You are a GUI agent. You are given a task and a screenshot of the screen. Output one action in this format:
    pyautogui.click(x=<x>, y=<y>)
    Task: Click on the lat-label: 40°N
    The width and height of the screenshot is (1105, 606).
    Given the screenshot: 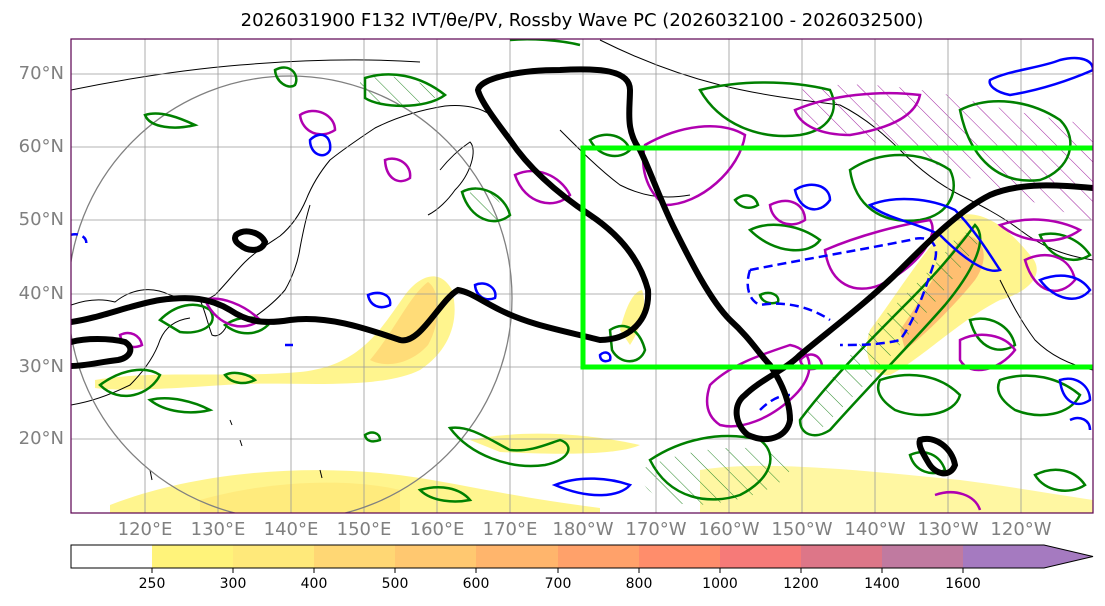 What is the action you would take?
    pyautogui.click(x=41, y=293)
    